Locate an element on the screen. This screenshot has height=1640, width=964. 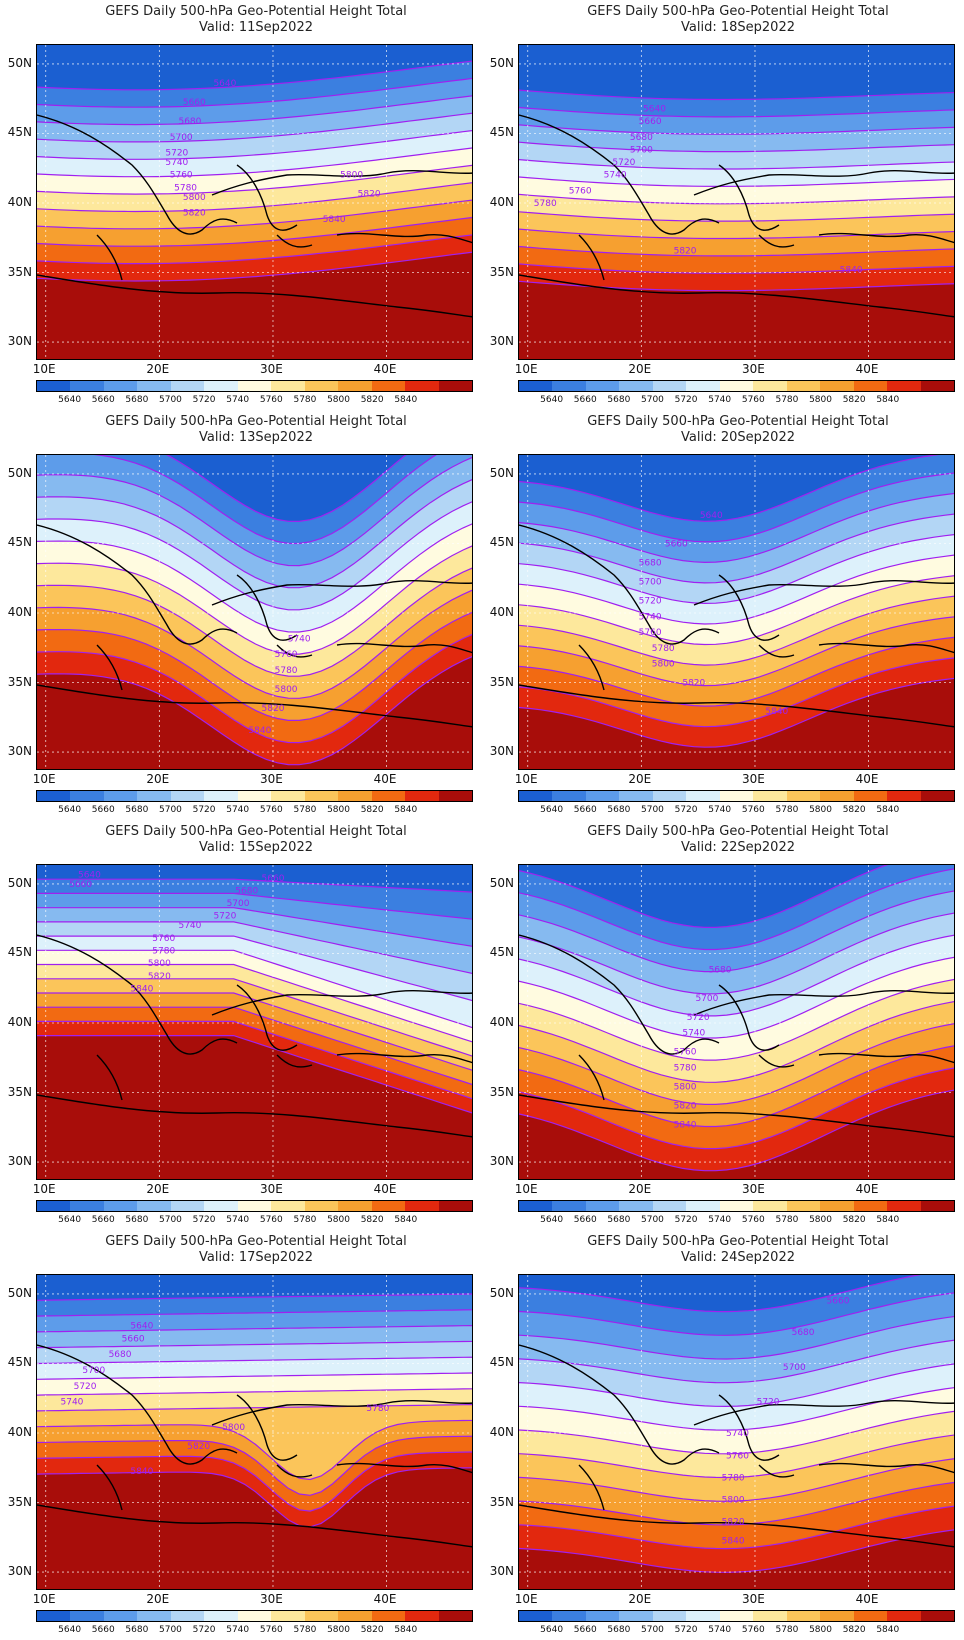
height-contour-map: 5680 5700 5720 5740 5760 5780 5800 5820 5840 is located at coordinates (736, 1022).